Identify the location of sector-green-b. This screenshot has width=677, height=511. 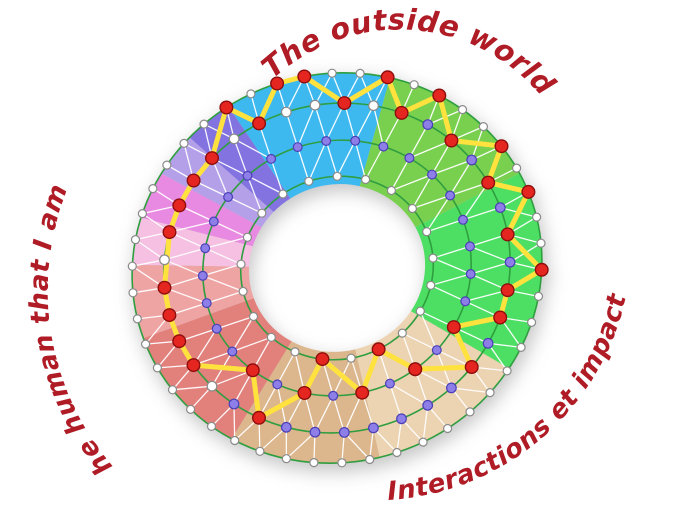
(476, 271).